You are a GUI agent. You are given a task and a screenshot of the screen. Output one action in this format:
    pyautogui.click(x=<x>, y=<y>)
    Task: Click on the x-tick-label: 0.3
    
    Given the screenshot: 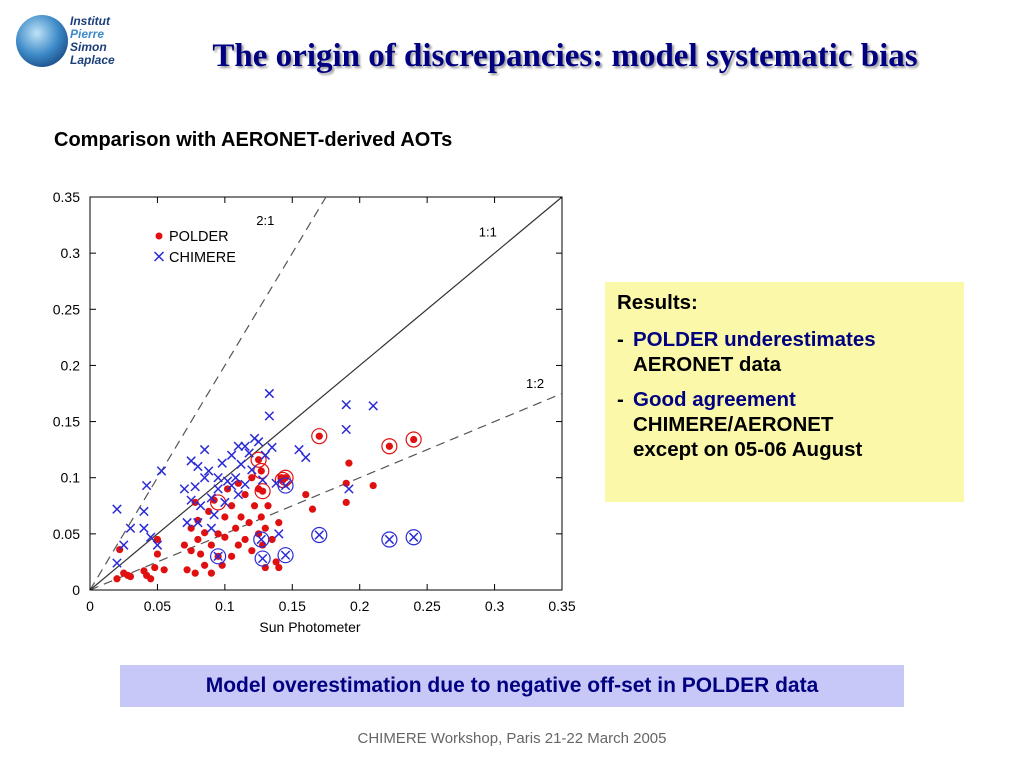 What is the action you would take?
    pyautogui.click(x=495, y=606)
    